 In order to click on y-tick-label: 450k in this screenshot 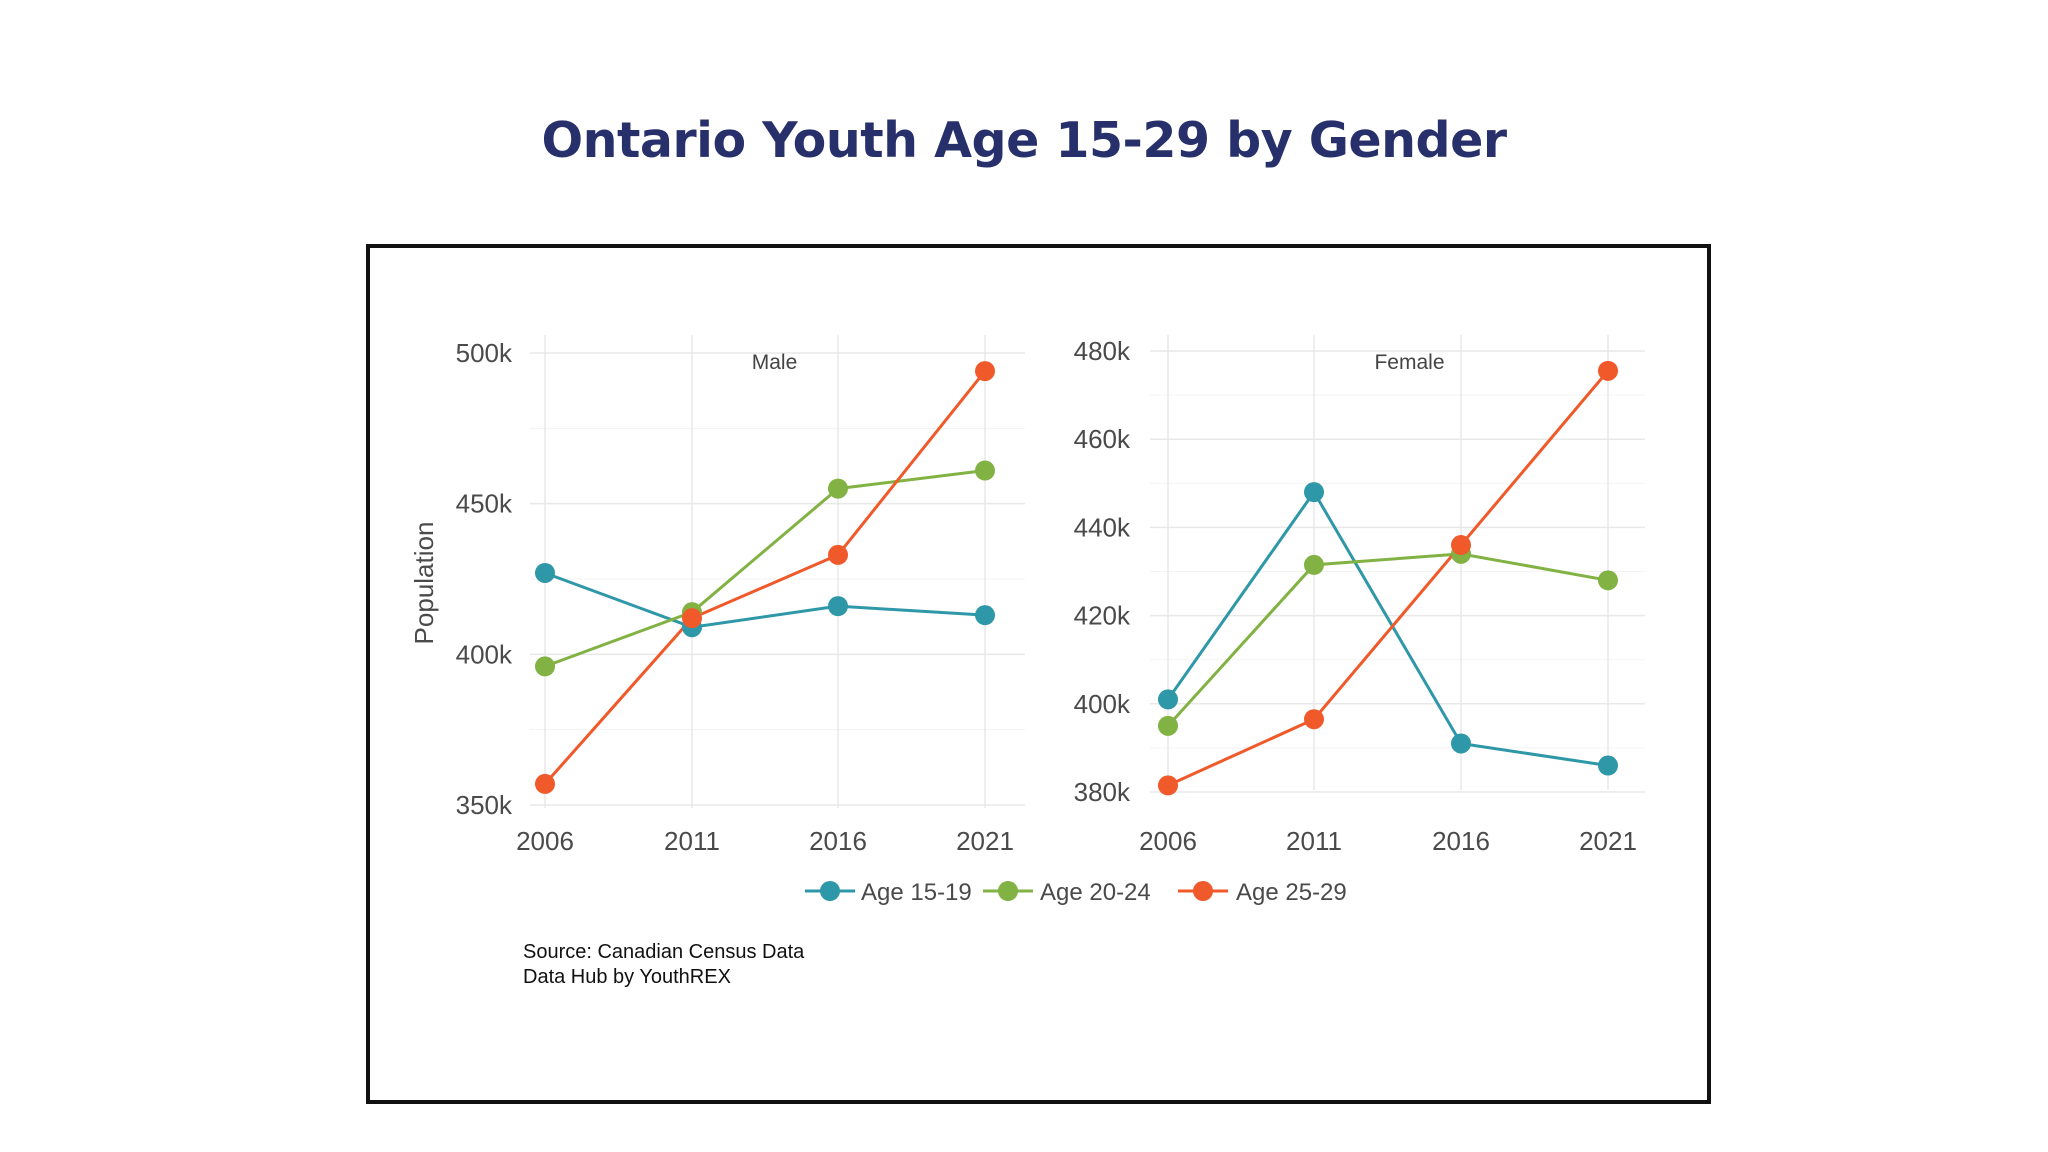, I will do `click(484, 504)`.